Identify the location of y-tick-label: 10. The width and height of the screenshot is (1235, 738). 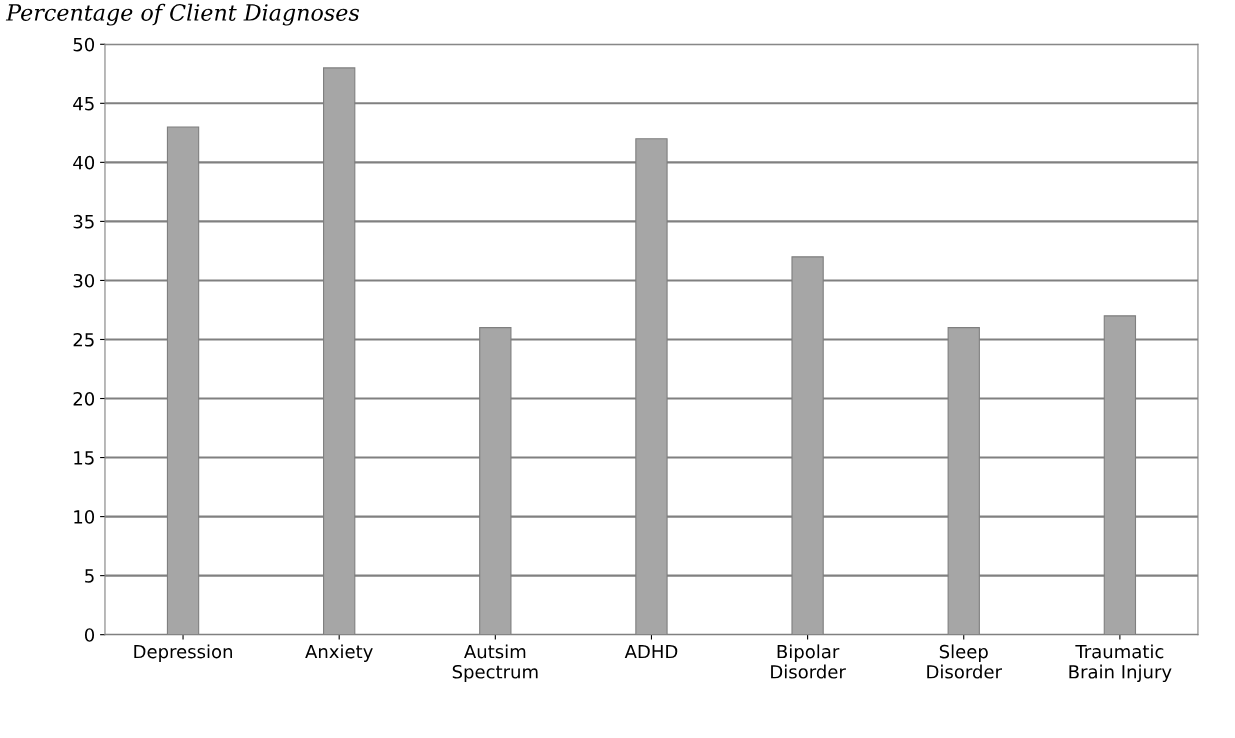
(84, 517).